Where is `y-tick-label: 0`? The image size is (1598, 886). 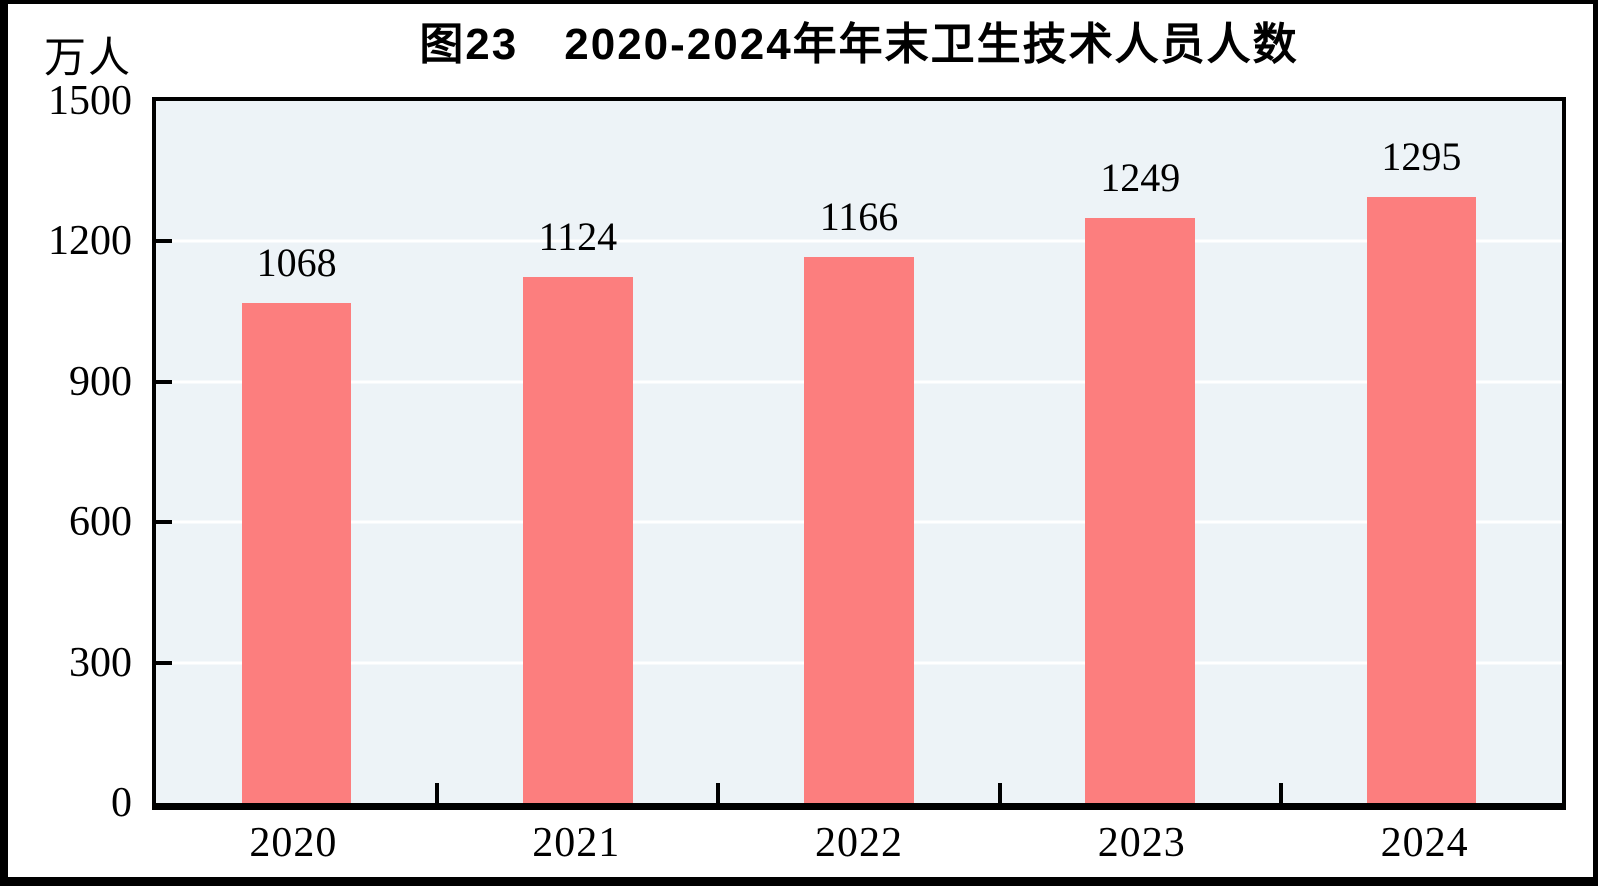
y-tick-label: 0 is located at coordinates (121, 803).